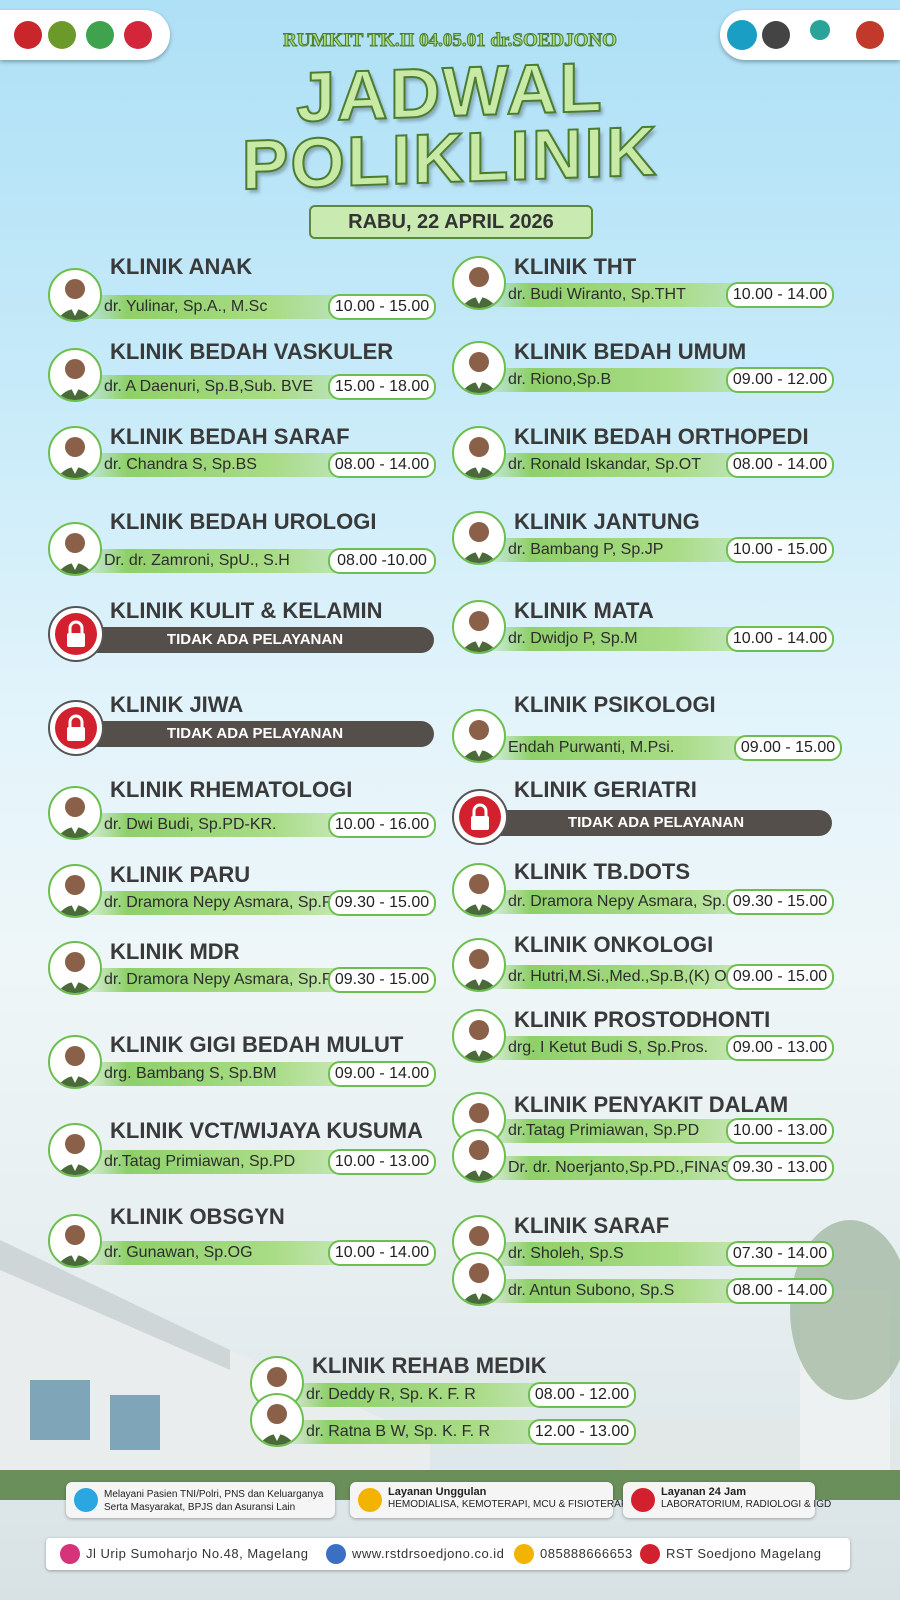  I want to click on service-title: Layanan Unggulan, so click(437, 1492).